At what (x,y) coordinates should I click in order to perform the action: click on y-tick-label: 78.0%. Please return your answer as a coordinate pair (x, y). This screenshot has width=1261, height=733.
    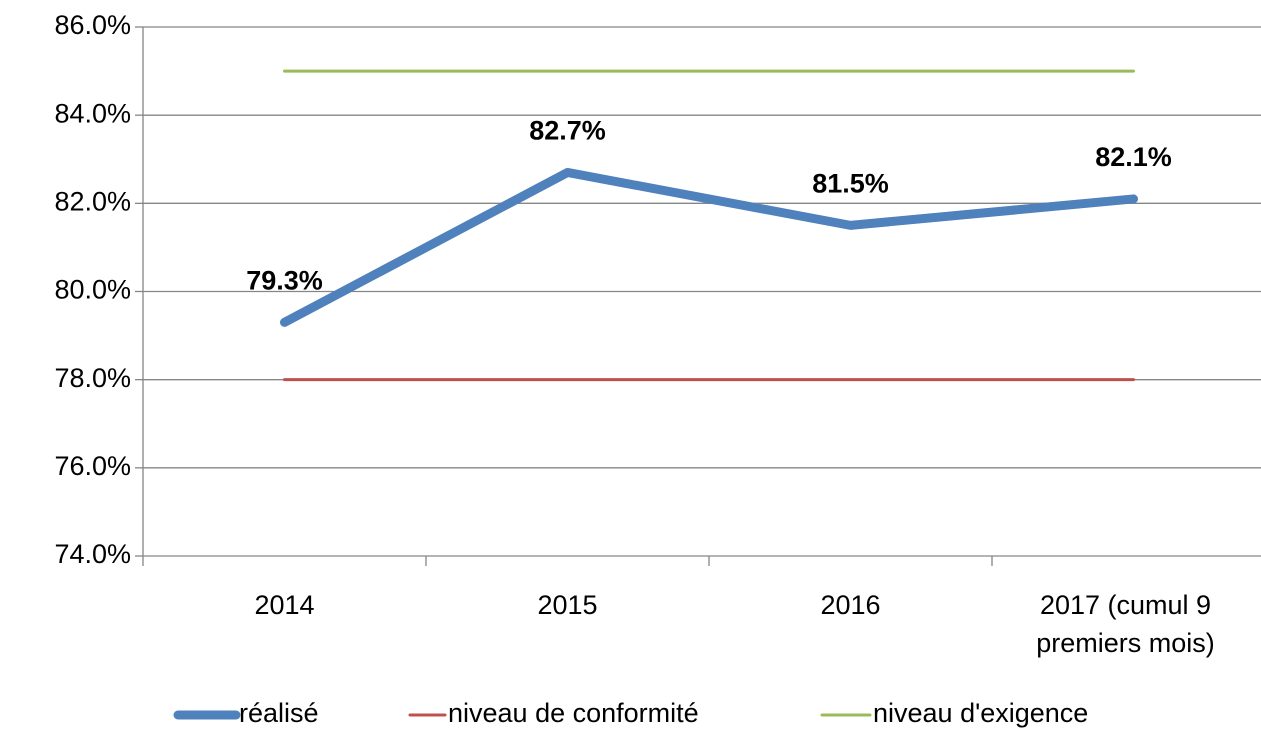
    Looking at the image, I should click on (92, 378).